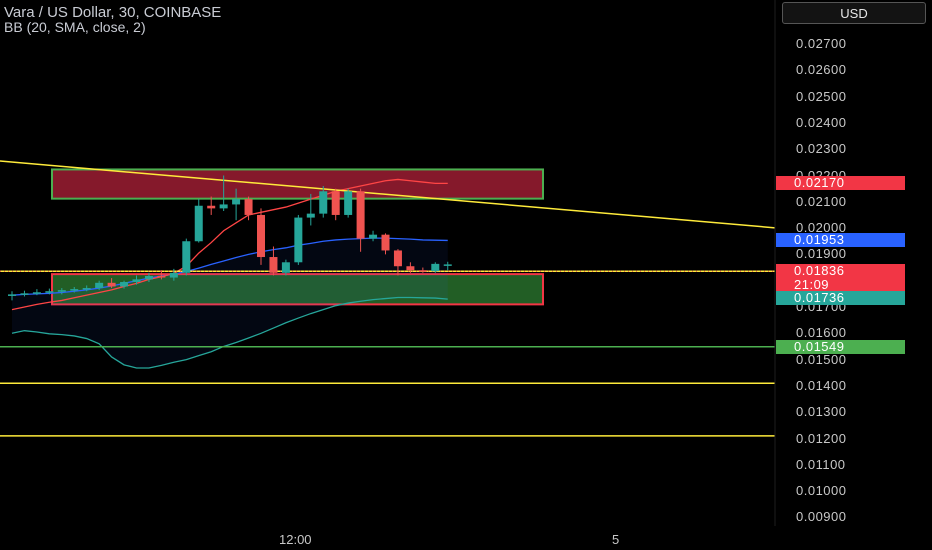  Describe the element at coordinates (821, 70) in the screenshot. I see `price-tick-label: 0.02600` at that location.